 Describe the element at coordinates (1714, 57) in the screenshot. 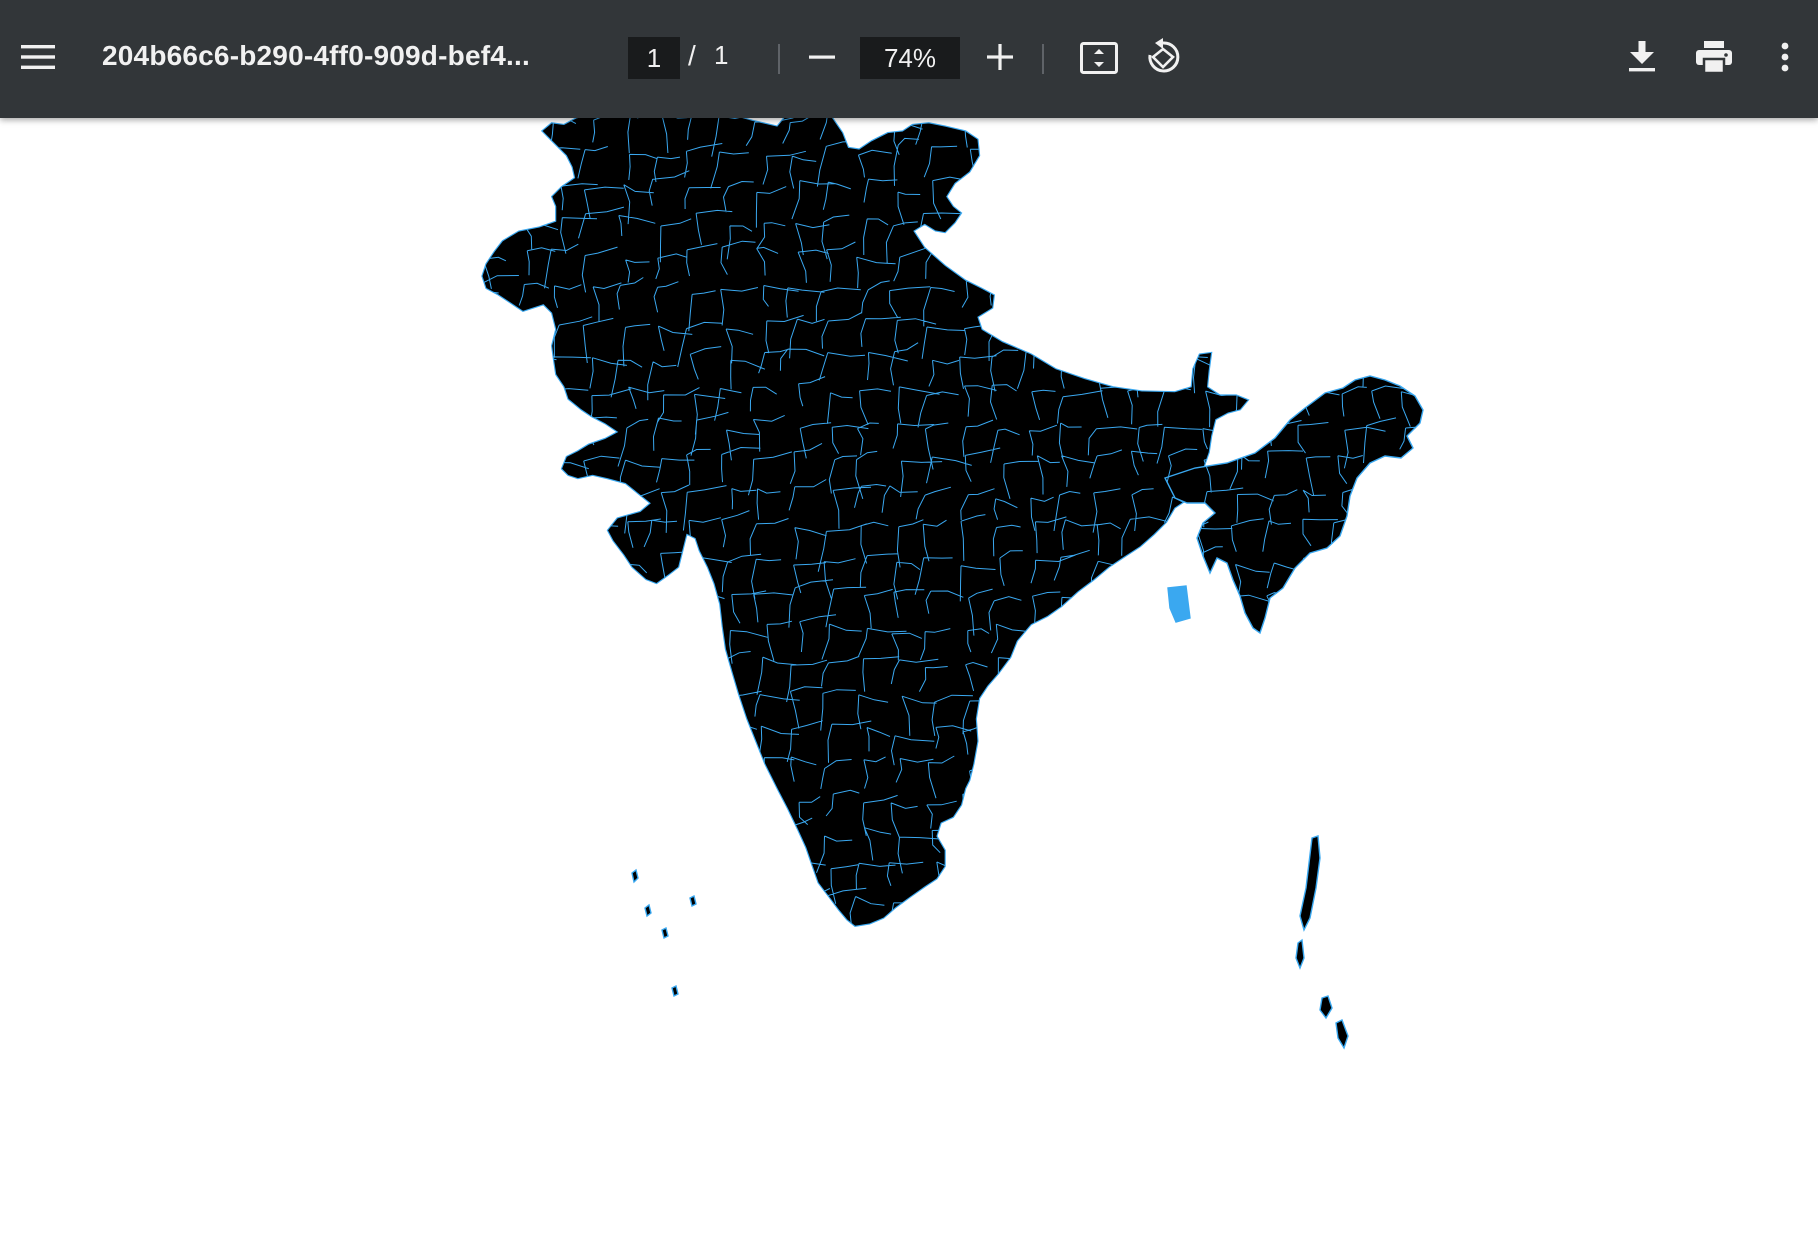

I see `print-icon` at that location.